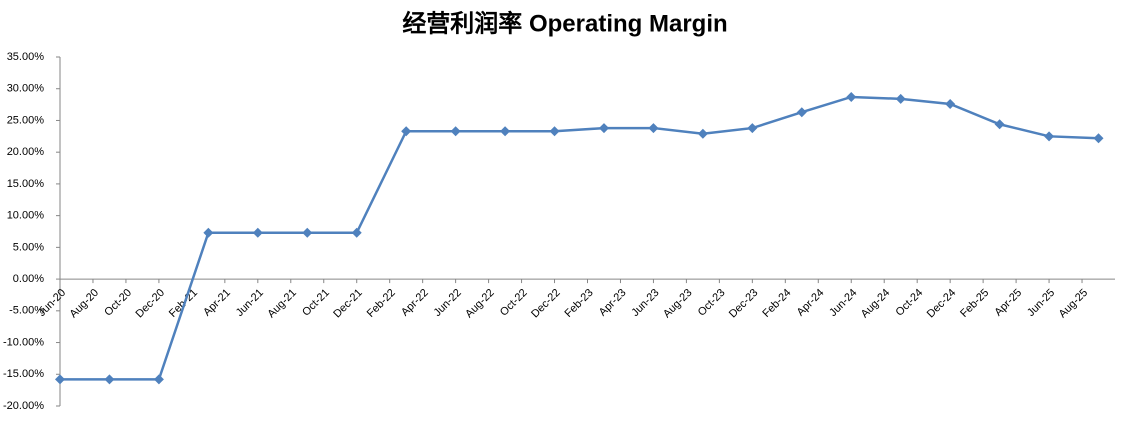 The image size is (1133, 423). What do you see at coordinates (744, 304) in the screenshot?
I see `x-tick-label: Dec-23` at bounding box center [744, 304].